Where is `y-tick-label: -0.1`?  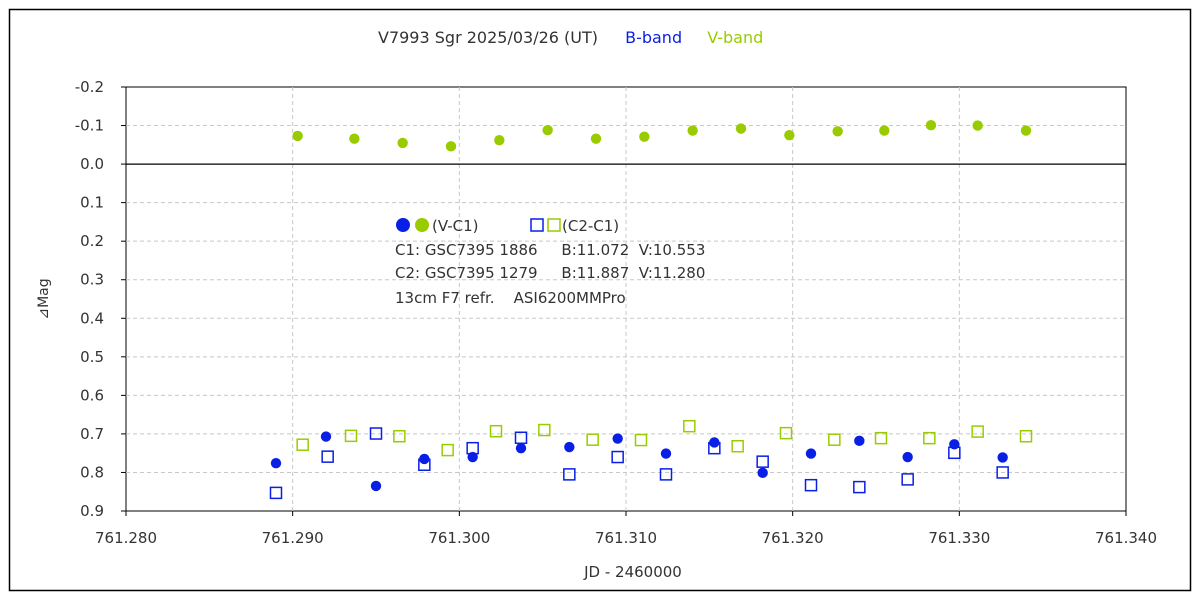 y-tick-label: -0.1 is located at coordinates (89, 126).